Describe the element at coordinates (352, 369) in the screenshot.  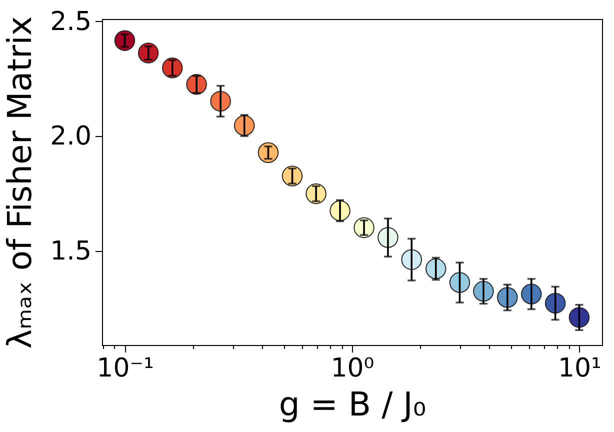
I see `x-tick-label: 10⁰` at that location.